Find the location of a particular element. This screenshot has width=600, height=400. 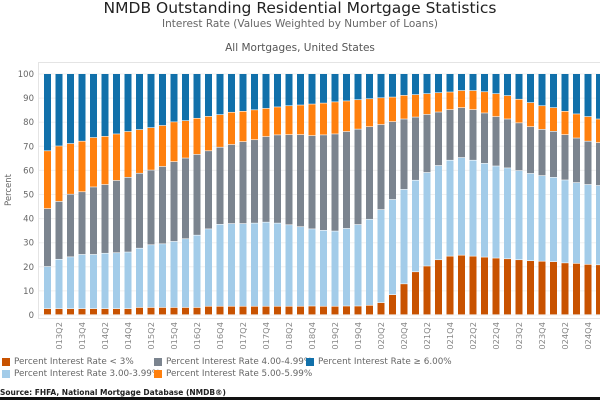

x-tick-label: 2017Q4 is located at coordinates (266, 336).